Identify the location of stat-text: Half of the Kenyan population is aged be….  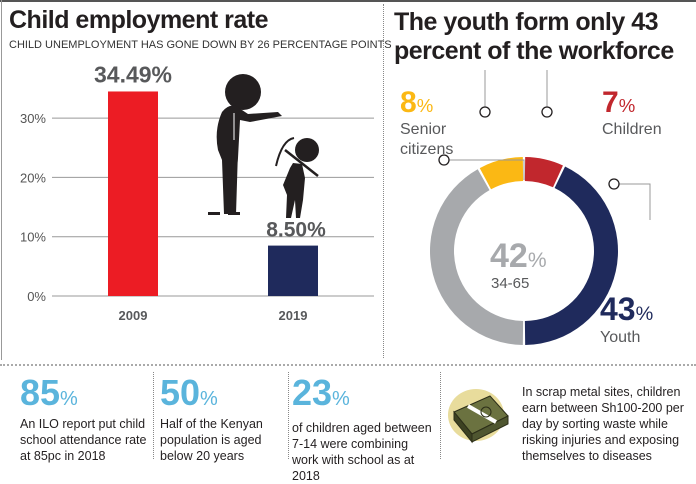
(211, 440).